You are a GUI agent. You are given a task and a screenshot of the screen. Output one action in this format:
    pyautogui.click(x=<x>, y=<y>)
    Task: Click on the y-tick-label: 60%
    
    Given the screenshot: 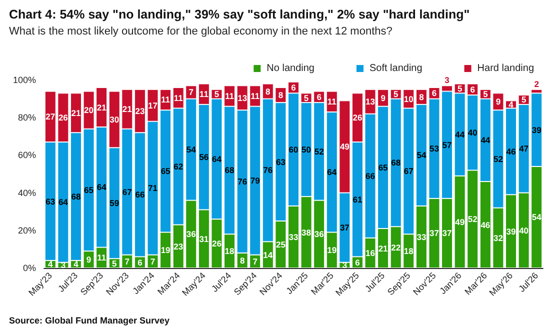 What is the action you would take?
    pyautogui.click(x=27, y=155)
    